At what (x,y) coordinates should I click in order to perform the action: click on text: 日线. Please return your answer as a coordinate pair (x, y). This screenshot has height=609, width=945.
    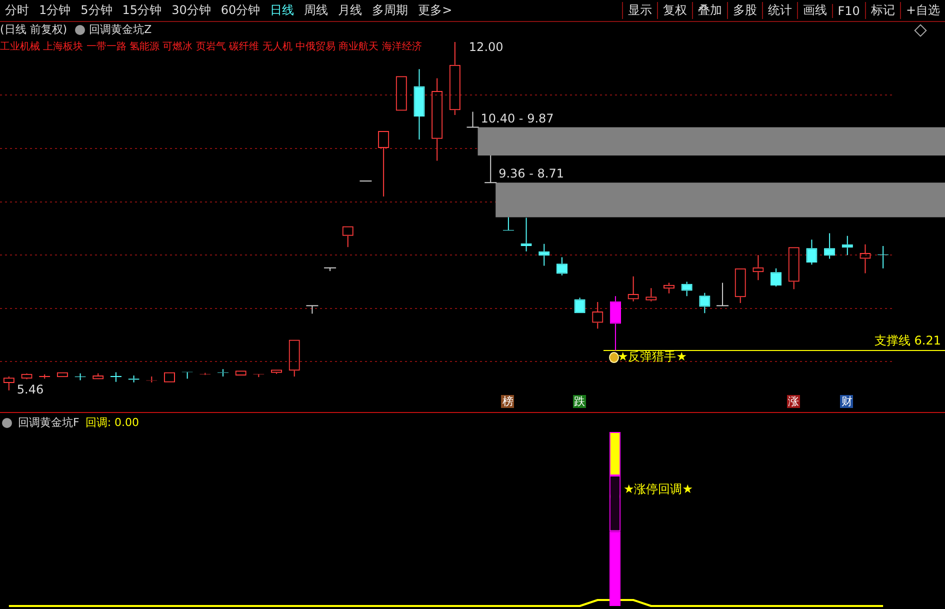
    Looking at the image, I should click on (282, 10).